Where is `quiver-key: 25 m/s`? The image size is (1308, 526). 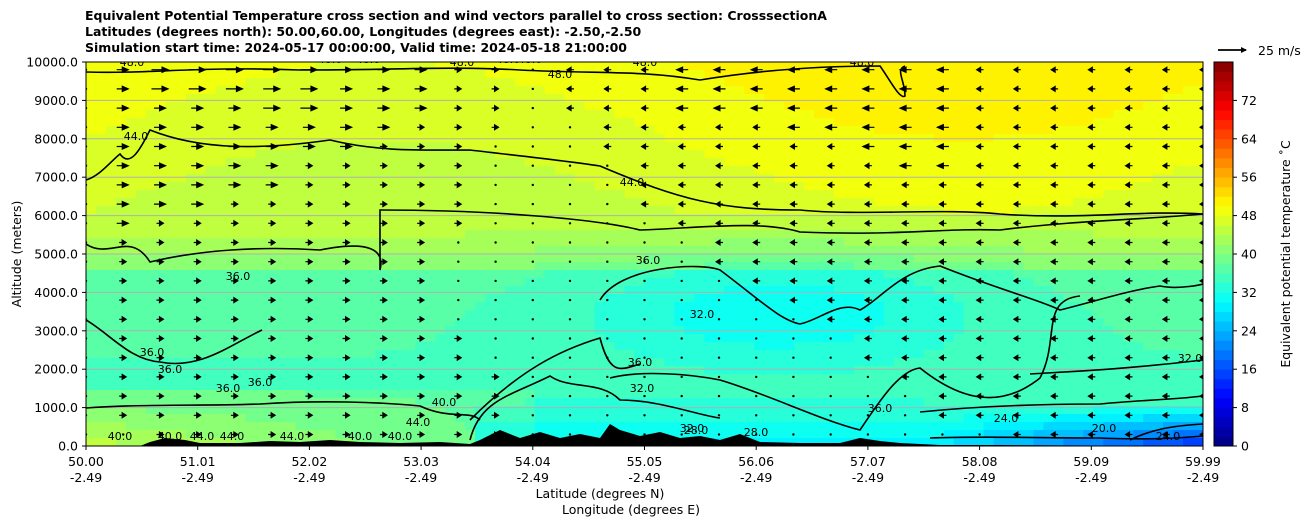
quiver-key: 25 m/s is located at coordinates (1259, 50).